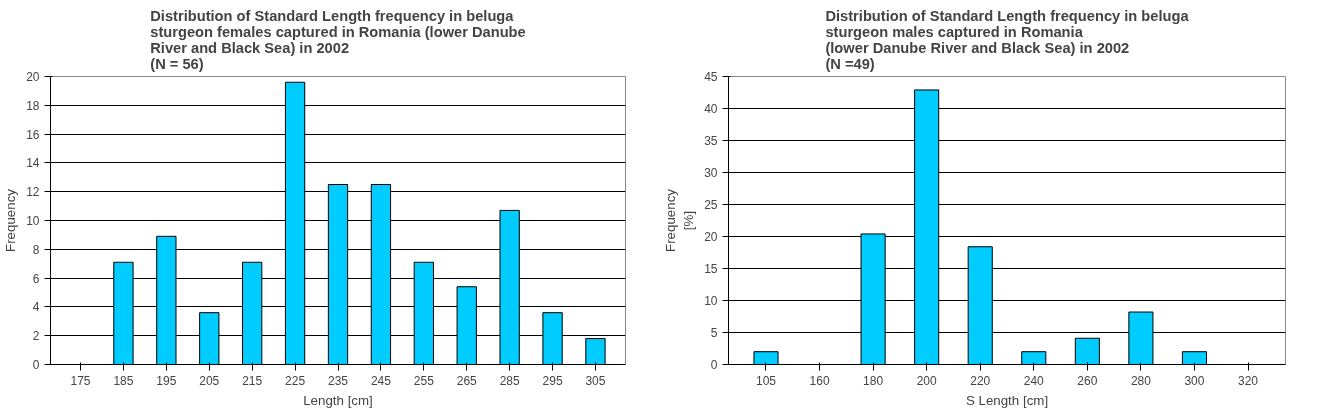 The image size is (1323, 420). I want to click on x-tick-label: 180, so click(873, 380).